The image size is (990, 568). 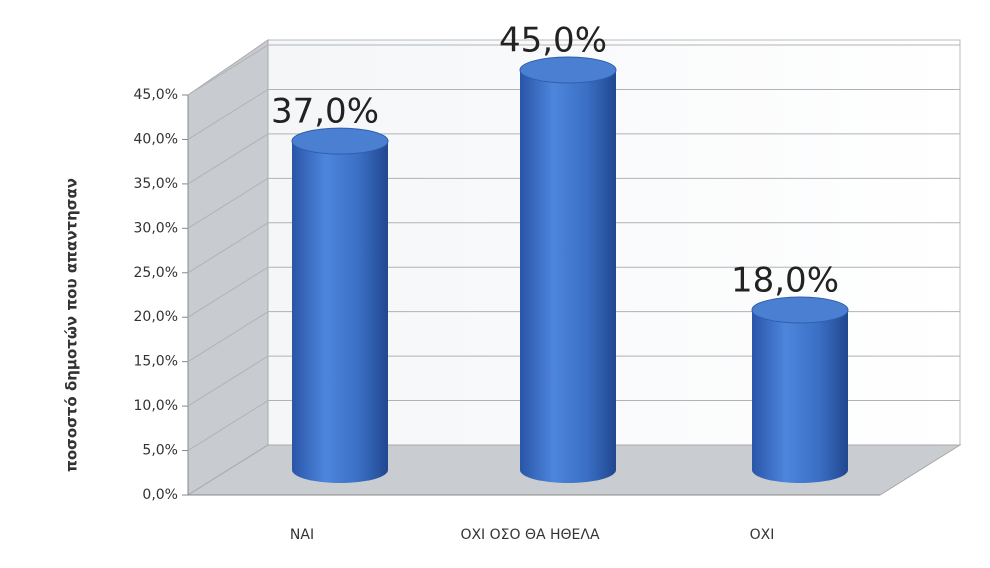 What do you see at coordinates (156, 95) in the screenshot?
I see `y-tick-label: 45,0%` at bounding box center [156, 95].